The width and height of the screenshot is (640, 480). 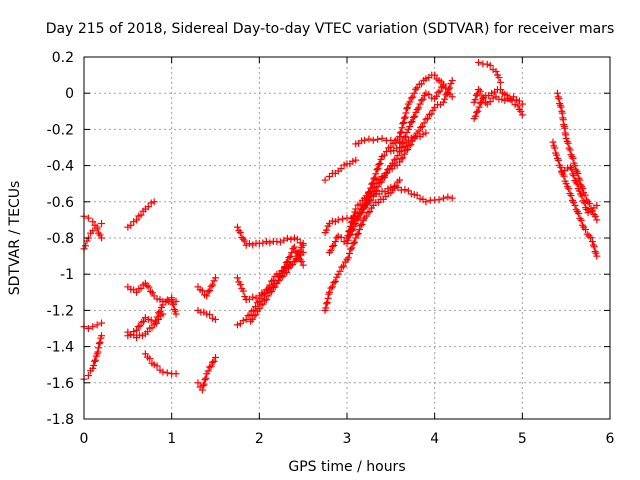 I want to click on y-tick-label: -1.2, so click(x=60, y=311).